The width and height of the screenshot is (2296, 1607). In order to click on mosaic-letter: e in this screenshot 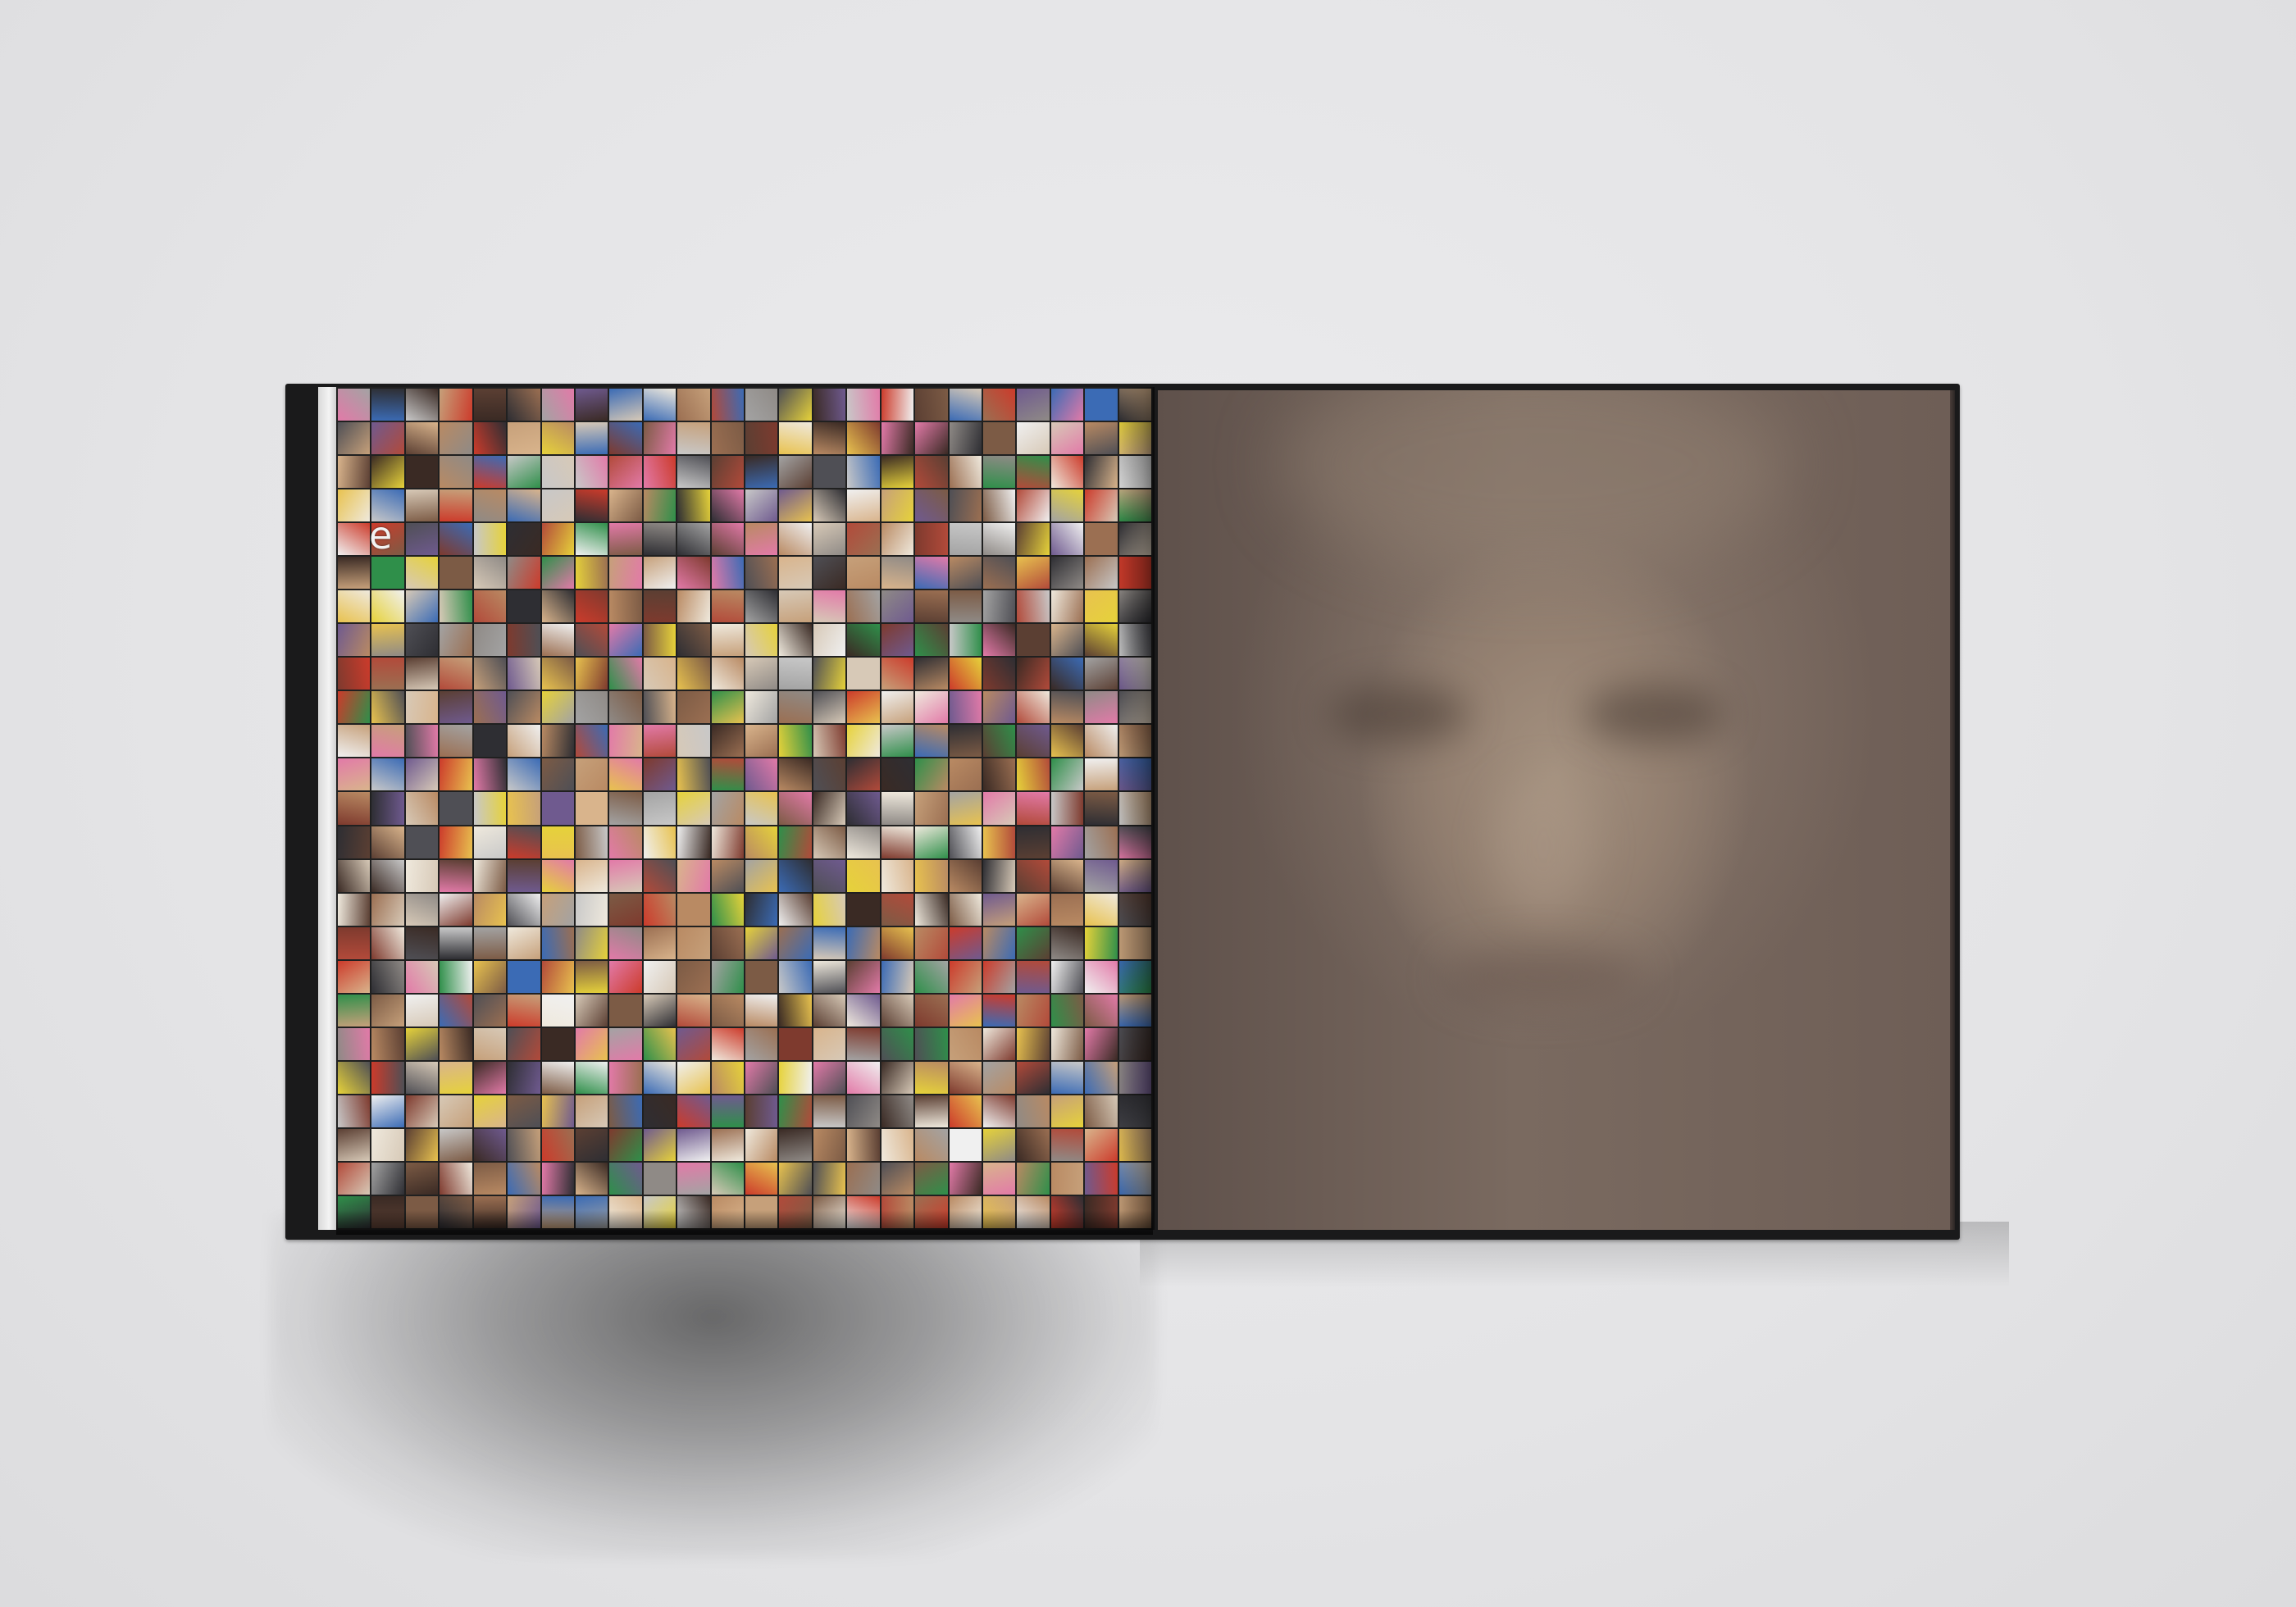, I will do `click(381, 535)`.